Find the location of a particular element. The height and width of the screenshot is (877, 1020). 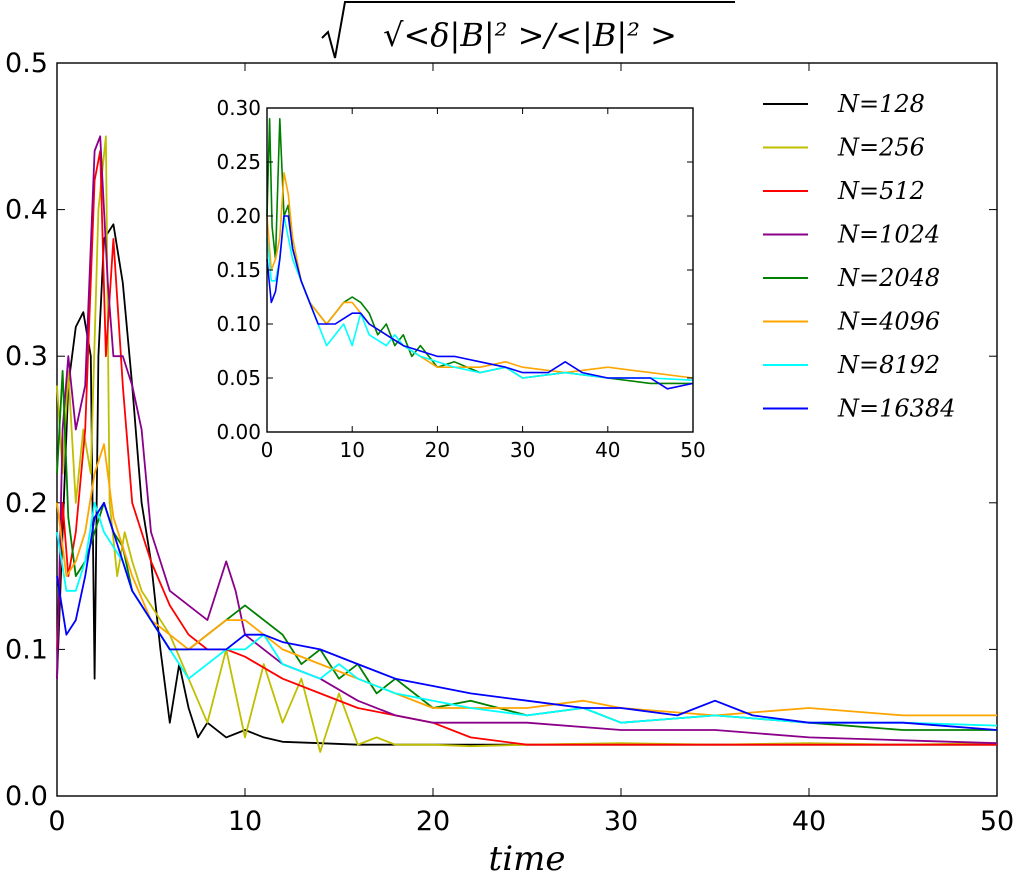

inset-y-tick-label: 0.20 is located at coordinates (238, 216).